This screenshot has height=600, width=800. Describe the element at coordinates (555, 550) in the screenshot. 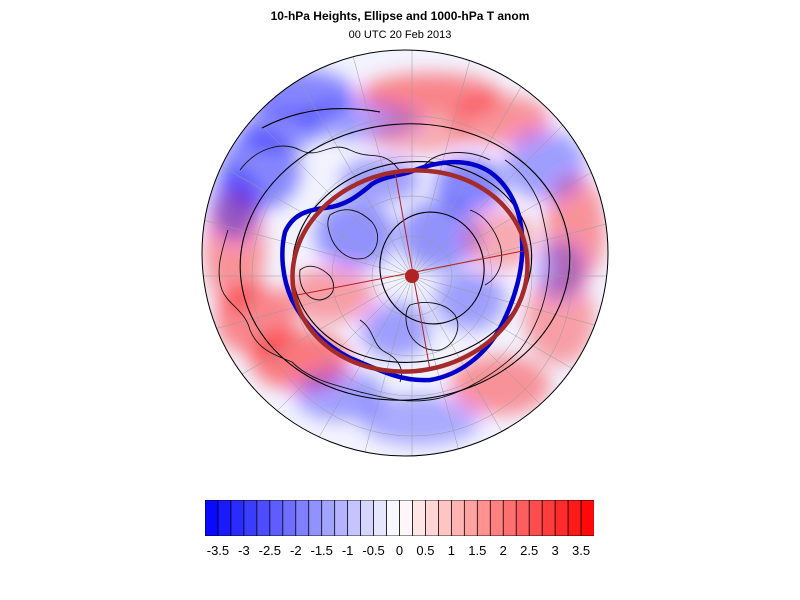

I see `colorbar-tick-label: 3` at that location.